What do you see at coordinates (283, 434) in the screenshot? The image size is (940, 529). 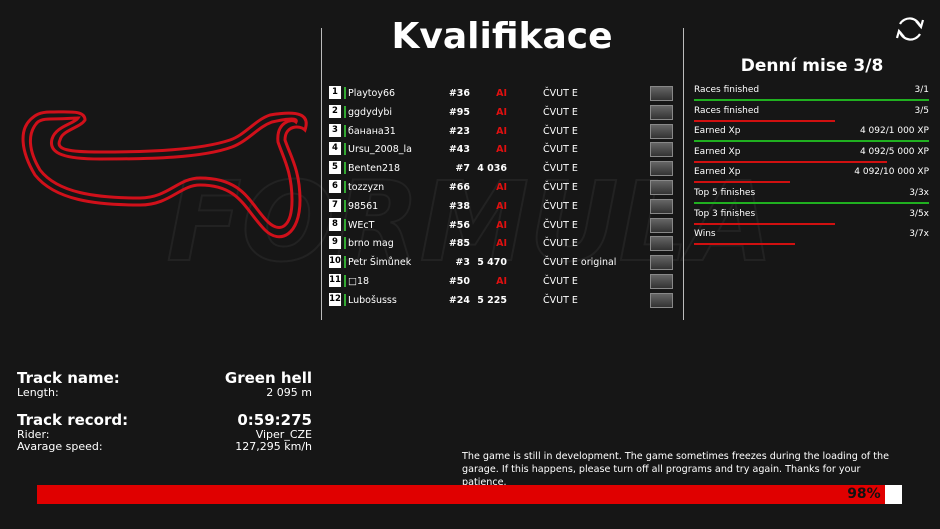 I see `value: Viper_CZE` at bounding box center [283, 434].